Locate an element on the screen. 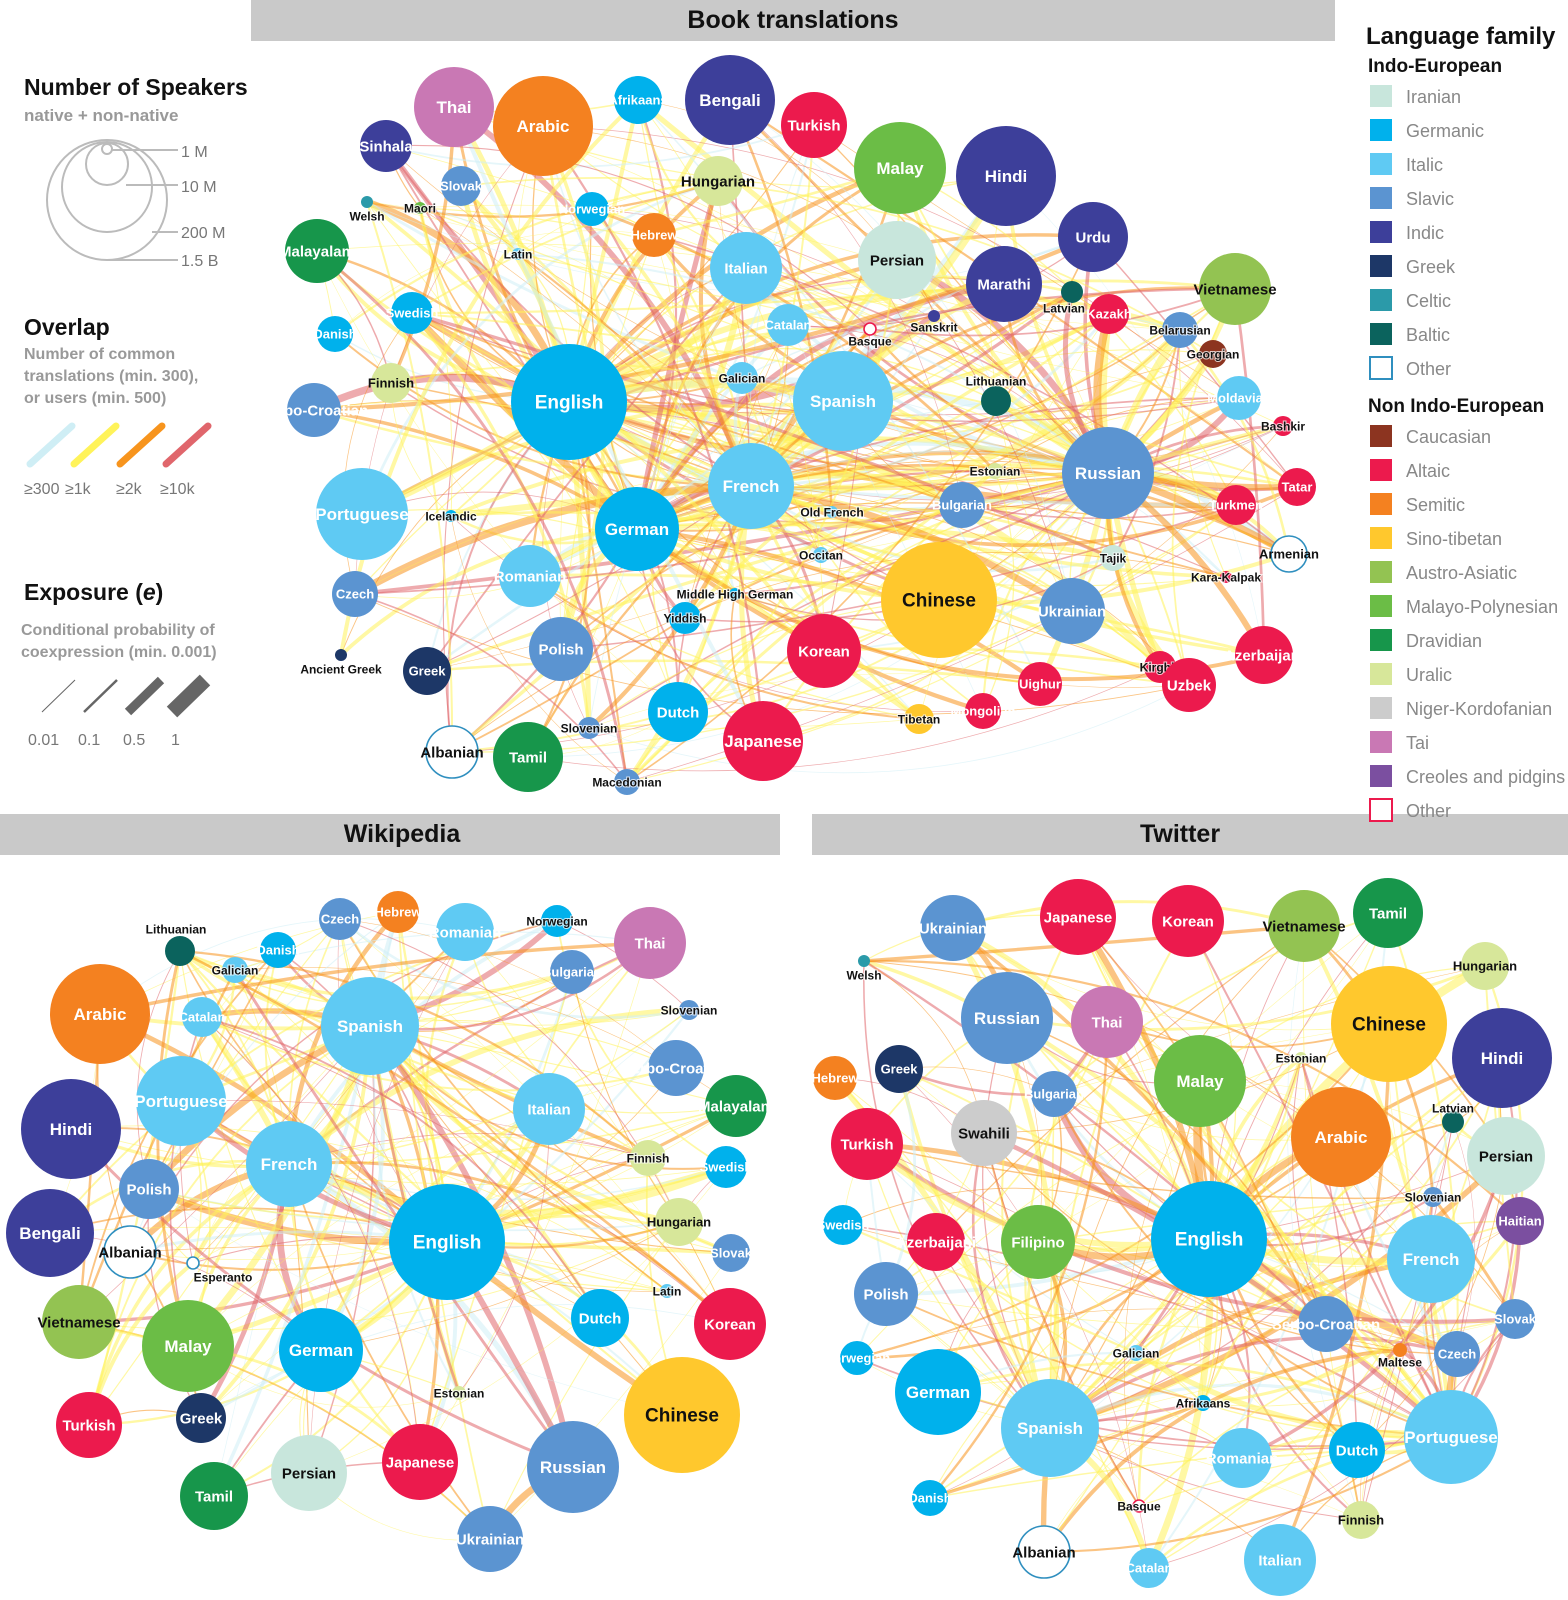 This screenshot has width=1568, height=1600. wikipedia-node-label: Galician is located at coordinates (235, 971).